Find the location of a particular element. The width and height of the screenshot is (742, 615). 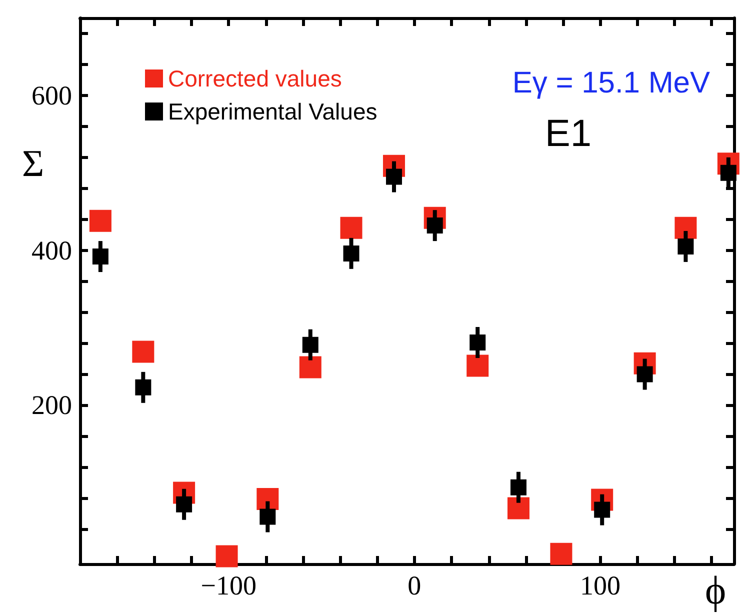

y-axis-title: Σ is located at coordinates (33, 164).